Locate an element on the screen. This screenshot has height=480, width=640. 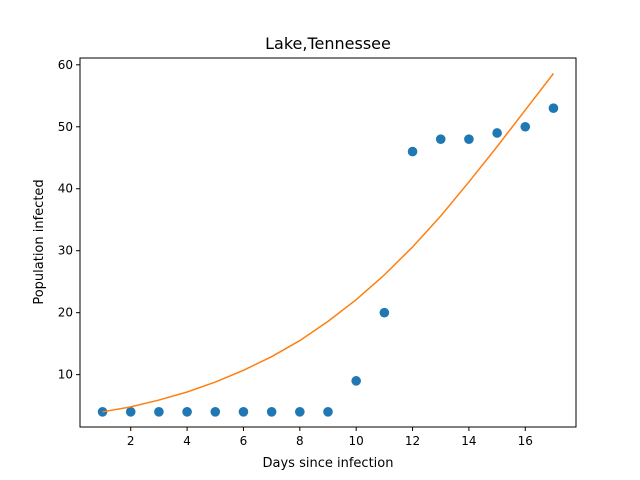
y-tick-label: 30 is located at coordinates (65, 251).